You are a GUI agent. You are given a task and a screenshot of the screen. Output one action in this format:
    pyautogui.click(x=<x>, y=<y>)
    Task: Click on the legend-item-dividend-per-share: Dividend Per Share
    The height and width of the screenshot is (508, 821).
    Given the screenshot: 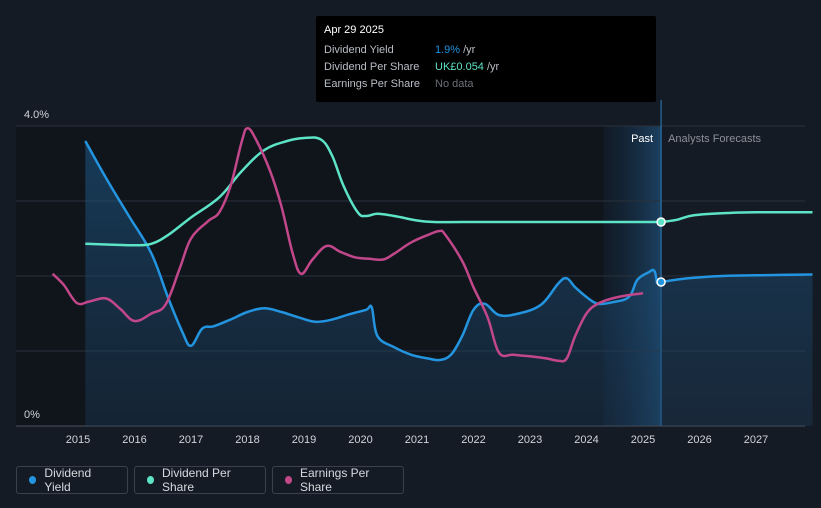 What is the action you would take?
    pyautogui.click(x=200, y=480)
    